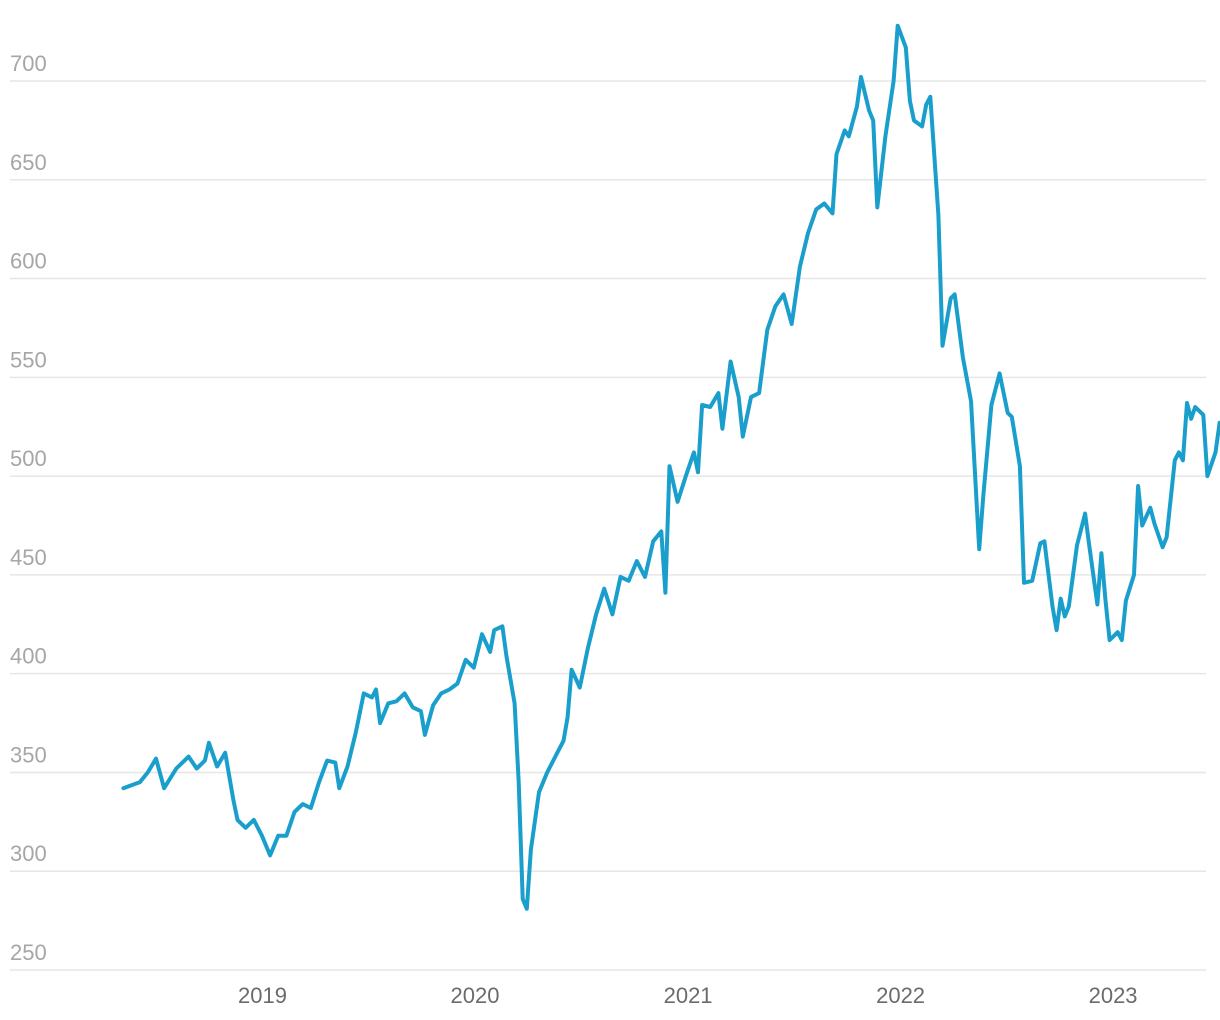 The height and width of the screenshot is (1020, 1220). I want to click on y-tick-label: 250, so click(28, 952).